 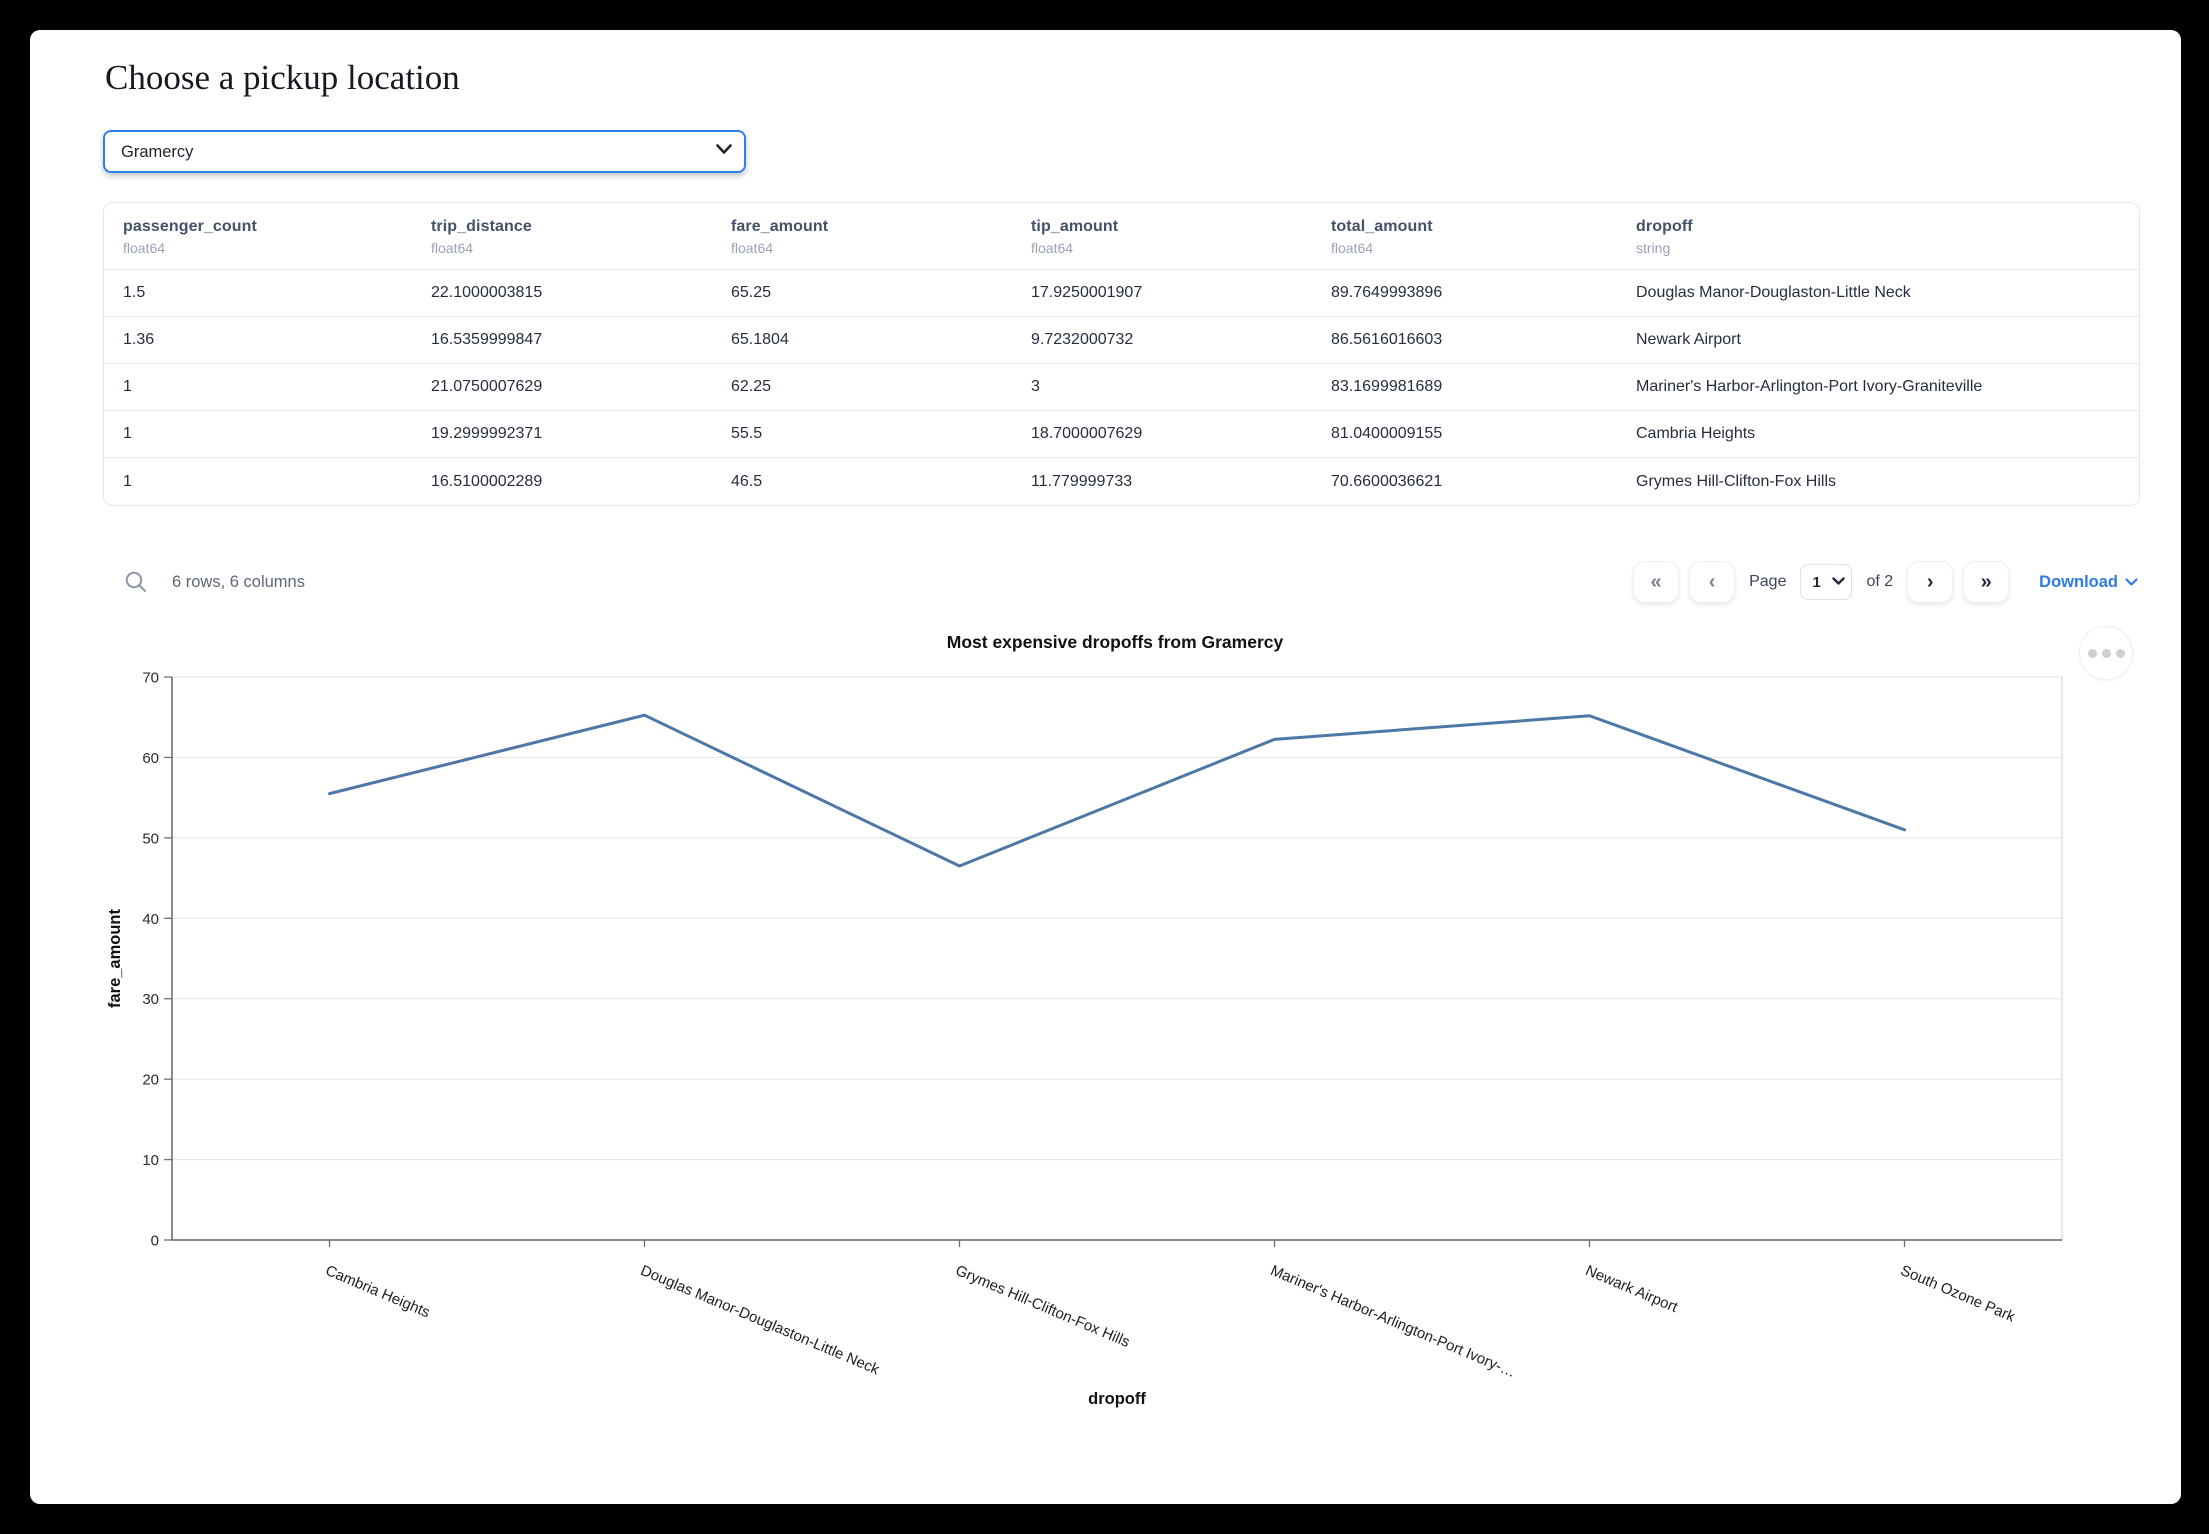 What do you see at coordinates (1382, 226) in the screenshot?
I see `column-name: total_amount` at bounding box center [1382, 226].